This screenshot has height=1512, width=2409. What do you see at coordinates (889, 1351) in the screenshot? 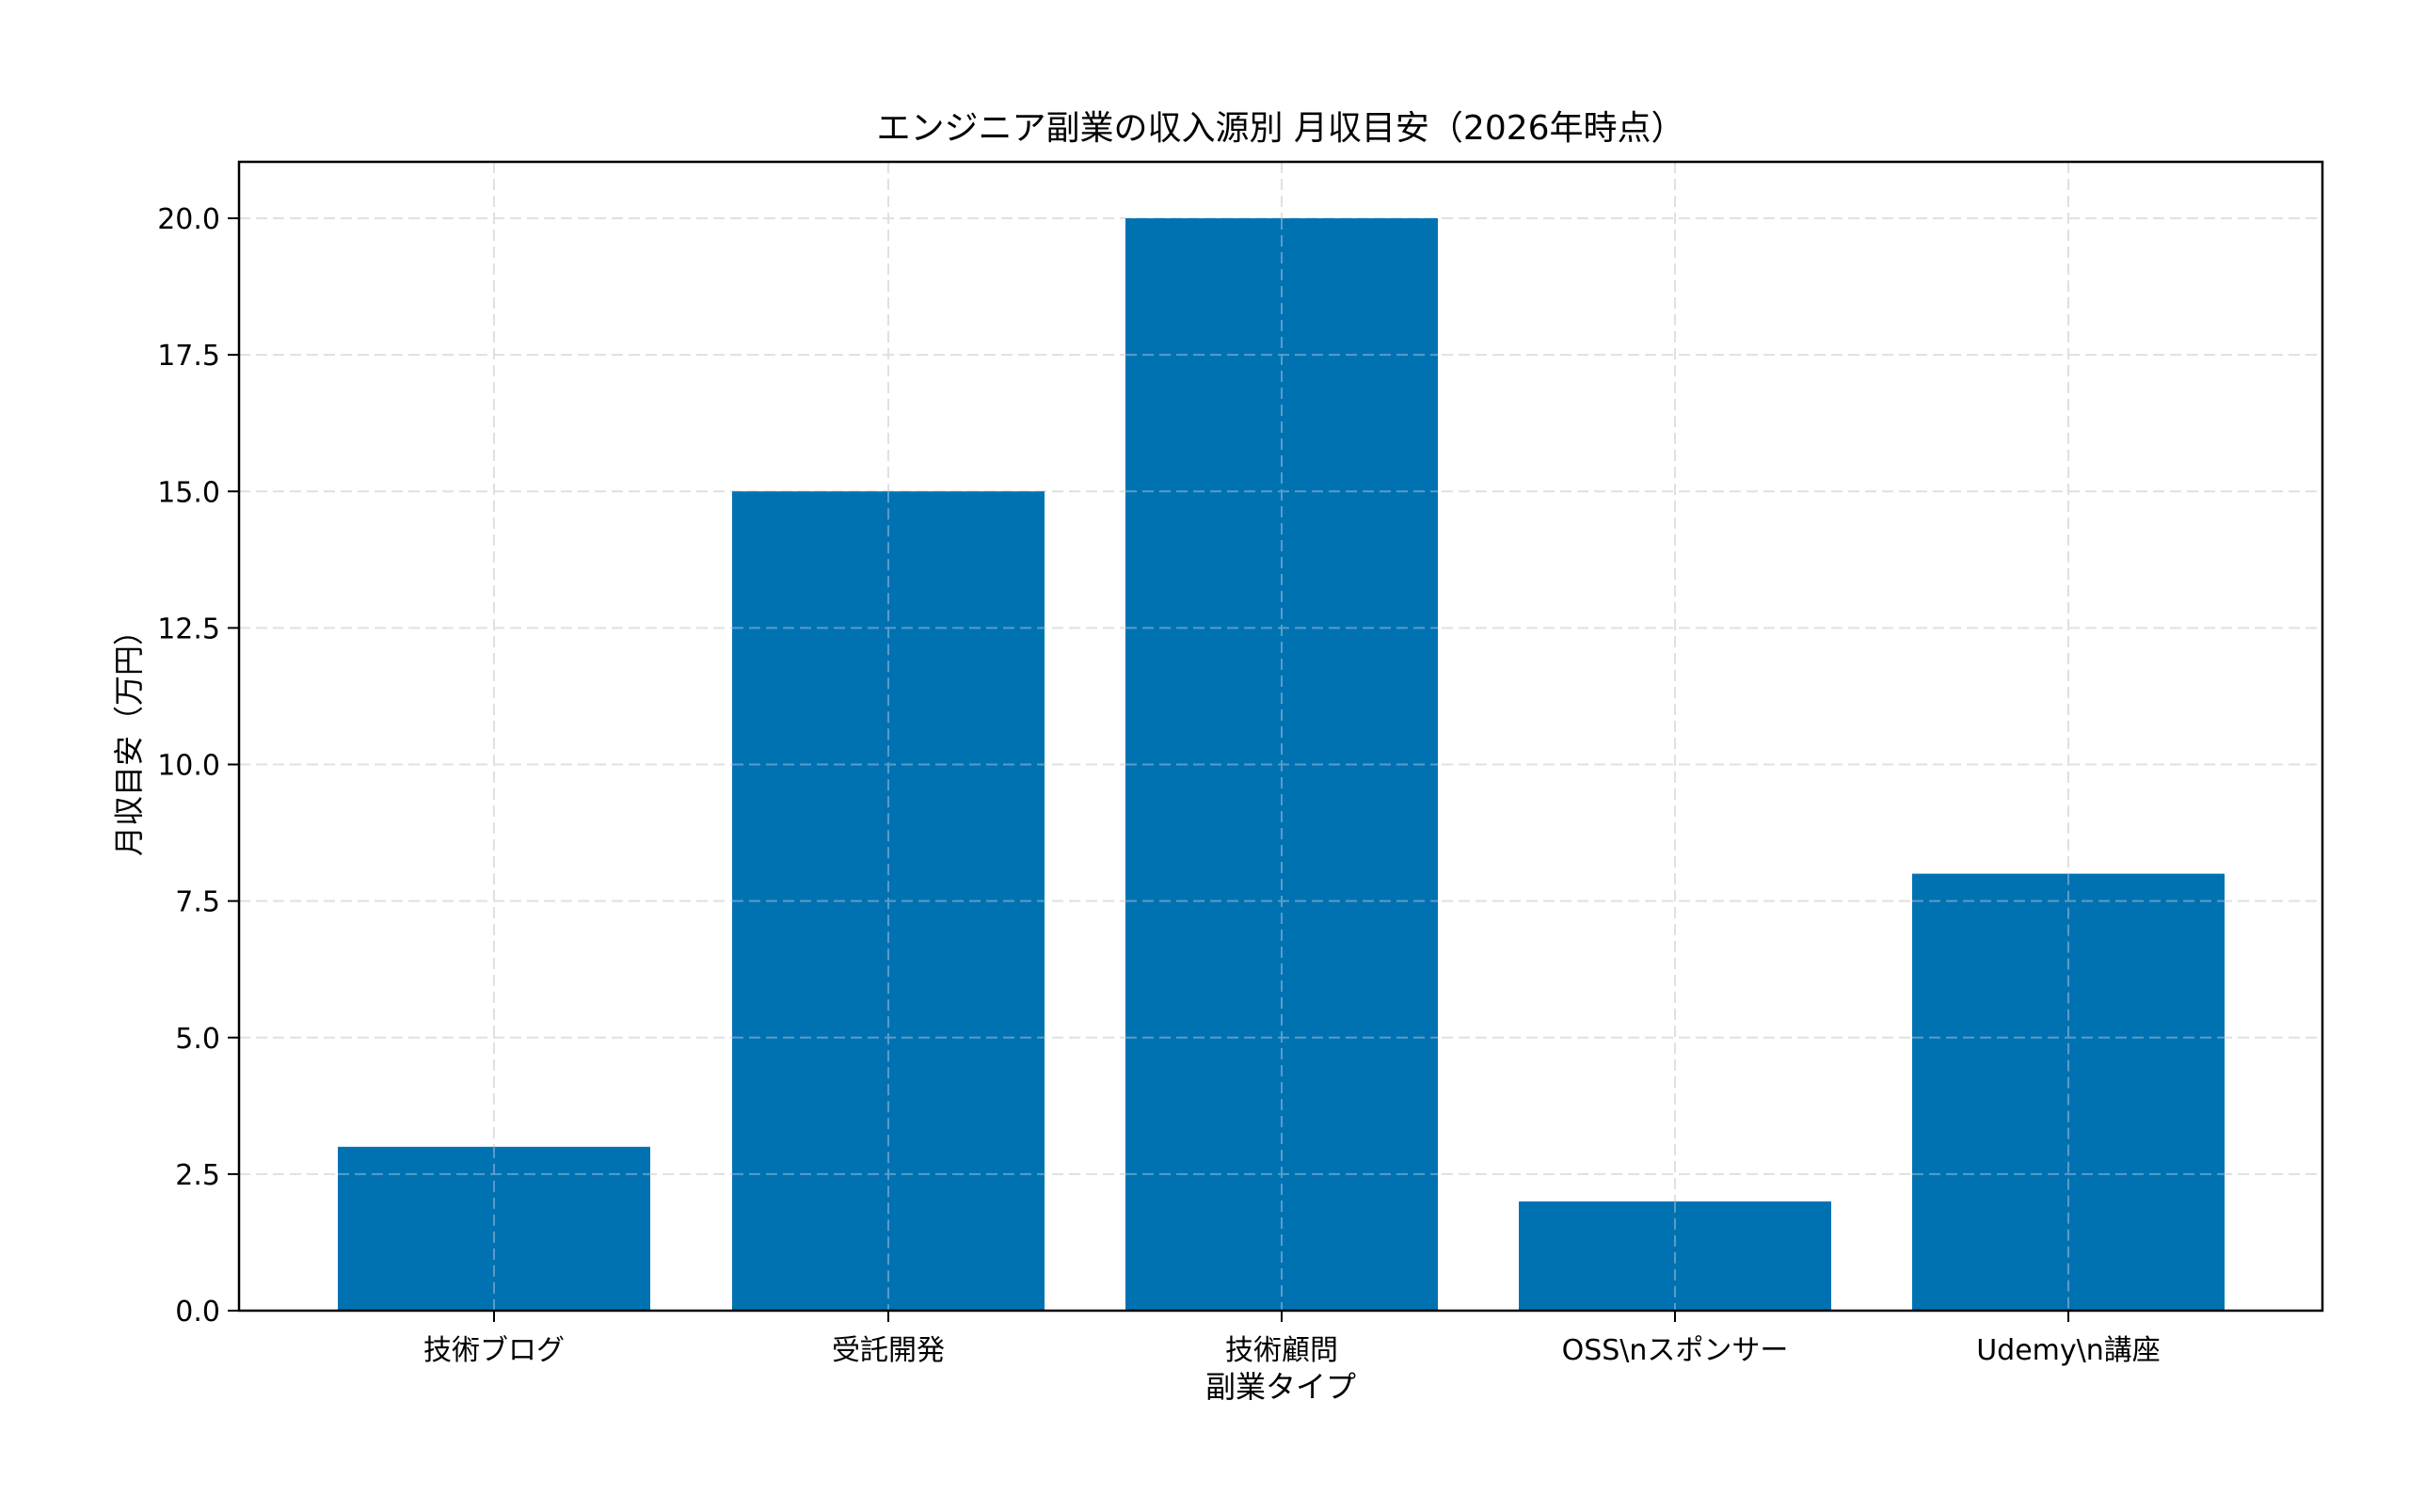
I see `x-tick-label: 受託開発` at bounding box center [889, 1351].